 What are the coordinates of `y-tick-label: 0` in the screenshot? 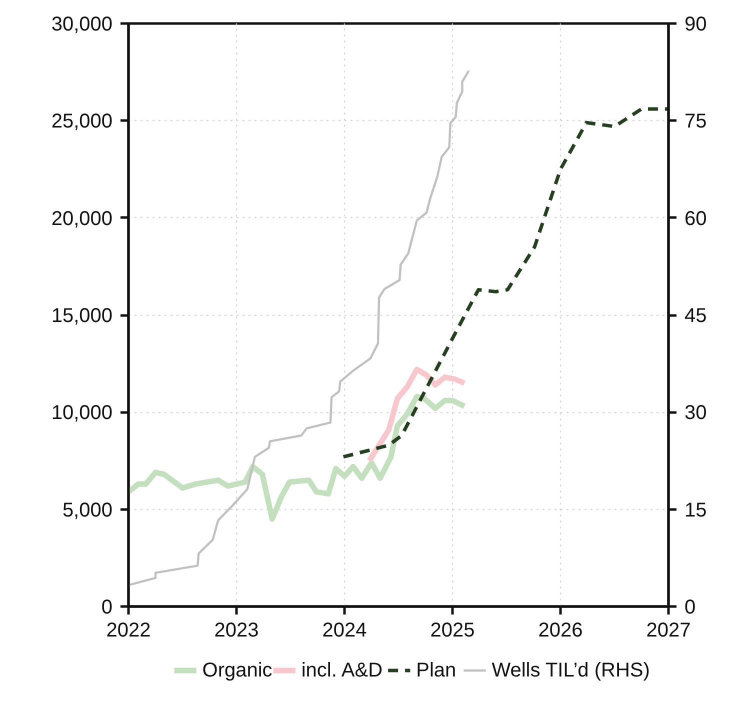 It's located at (106, 607).